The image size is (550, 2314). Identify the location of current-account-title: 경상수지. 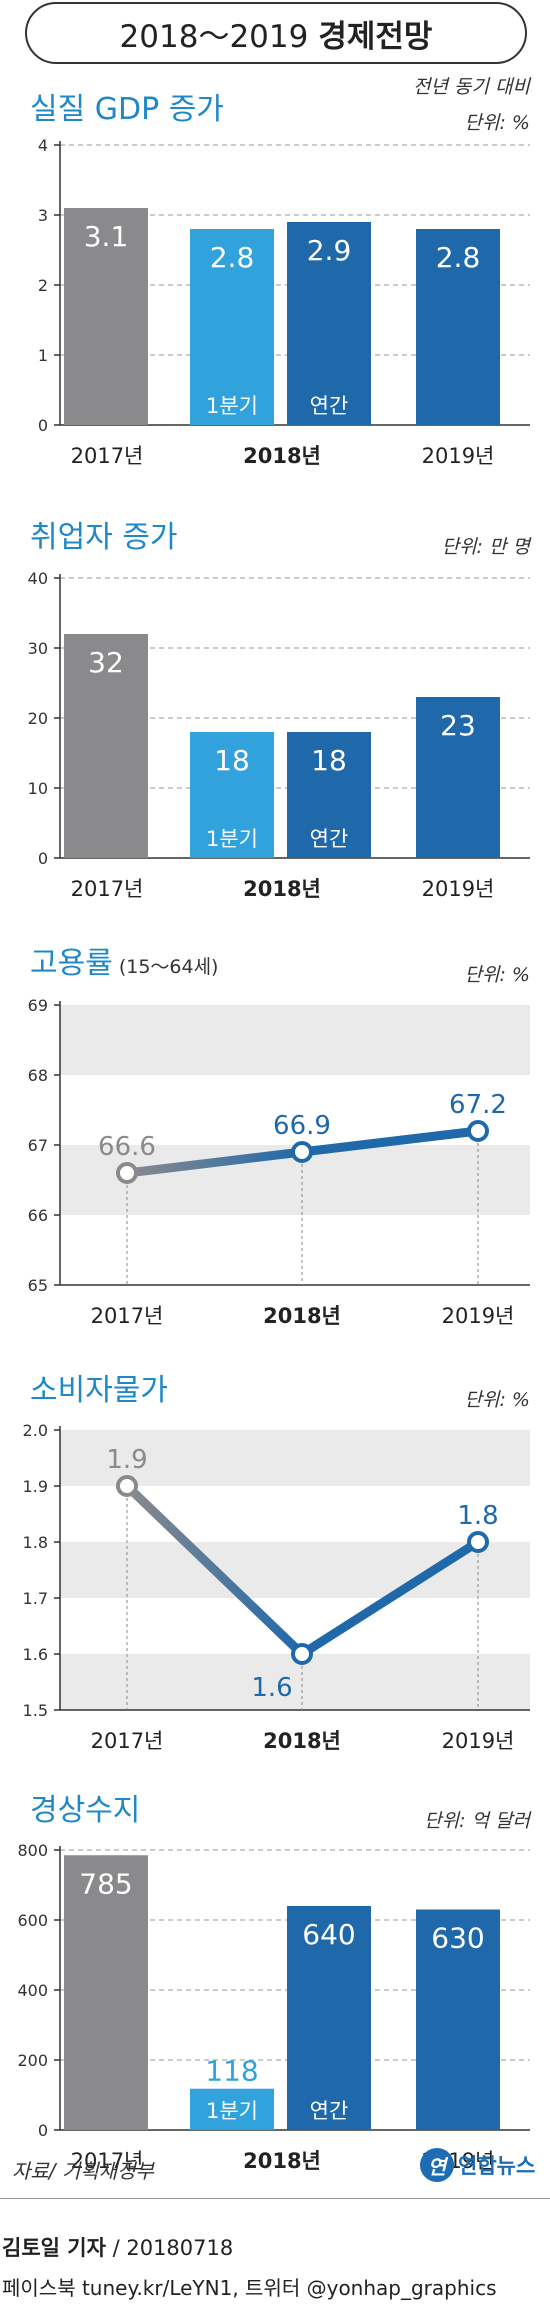
(85, 1810).